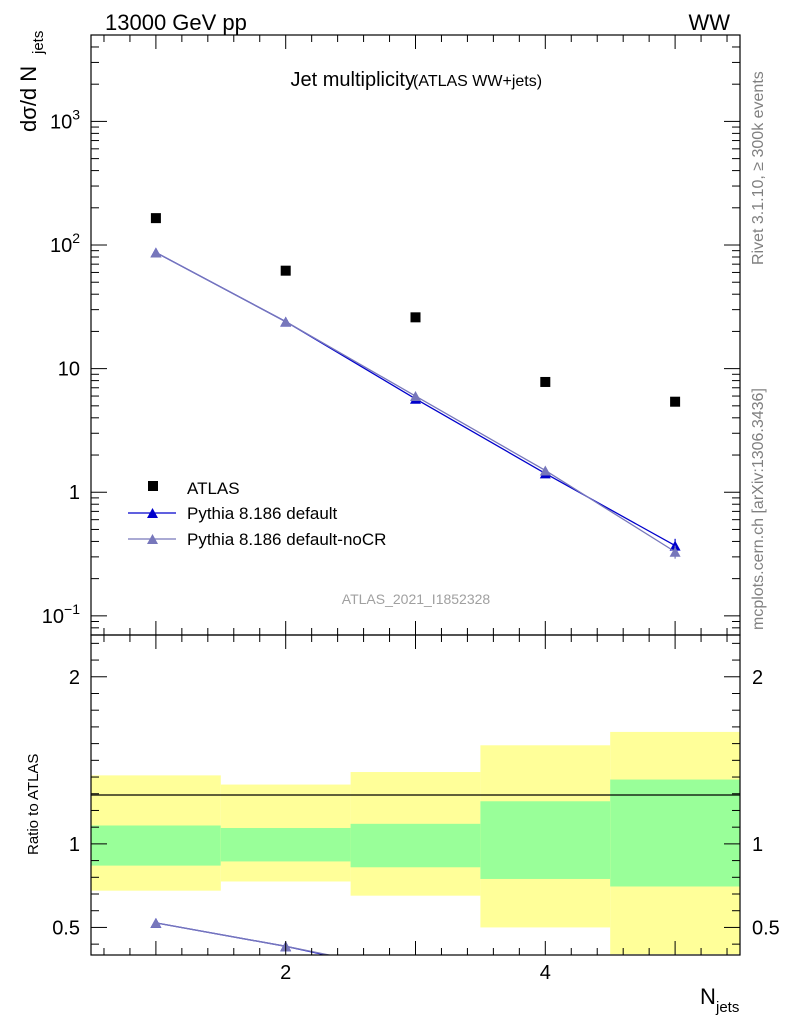 This screenshot has width=786, height=1024. What do you see at coordinates (545, 973) in the screenshot?
I see `ratio-x-tick-label: 4` at bounding box center [545, 973].